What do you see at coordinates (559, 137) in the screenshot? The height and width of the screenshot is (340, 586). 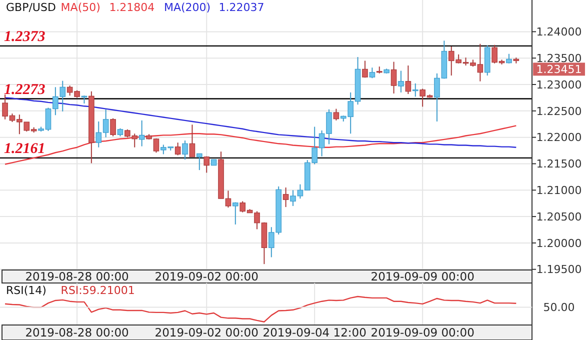 I see `y-tick-label: 1.22000` at bounding box center [559, 137].